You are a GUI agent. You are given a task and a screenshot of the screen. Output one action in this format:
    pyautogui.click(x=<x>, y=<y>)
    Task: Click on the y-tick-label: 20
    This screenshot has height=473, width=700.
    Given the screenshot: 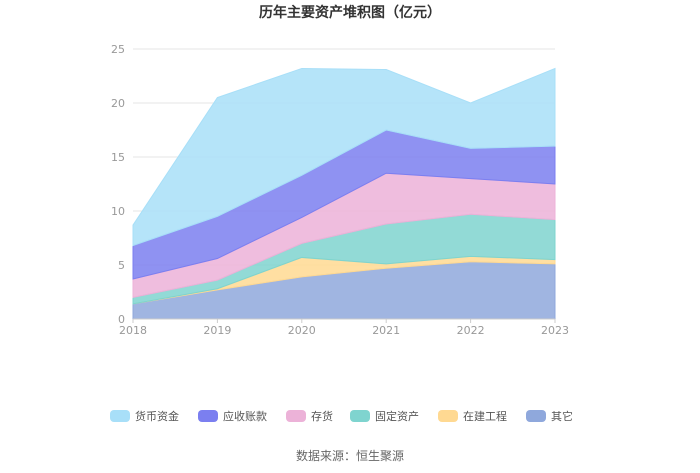 What is the action you would take?
    pyautogui.click(x=118, y=103)
    